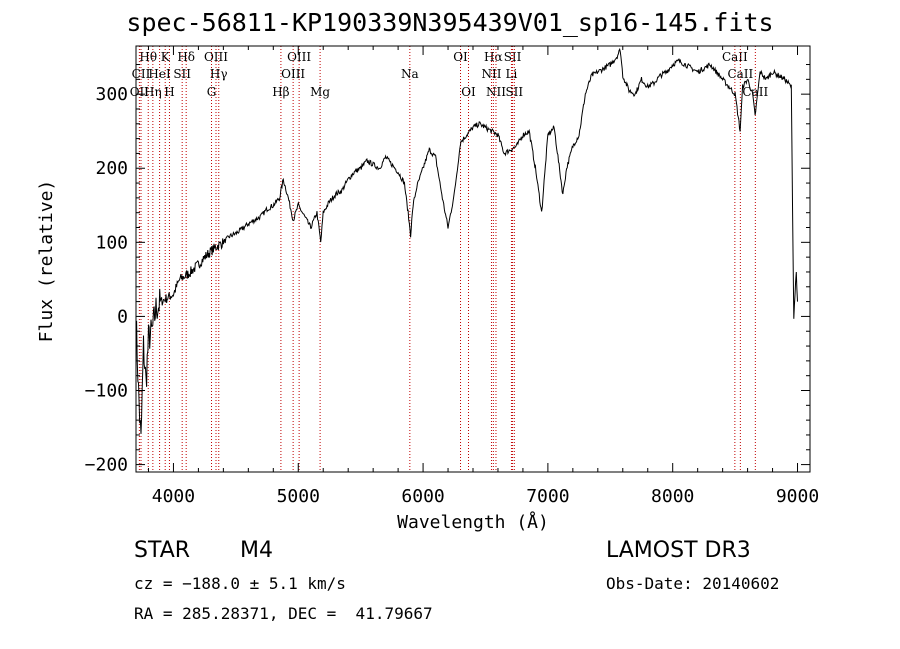  Describe the element at coordinates (122, 316) in the screenshot. I see `y-tick-label-2: 0` at that location.